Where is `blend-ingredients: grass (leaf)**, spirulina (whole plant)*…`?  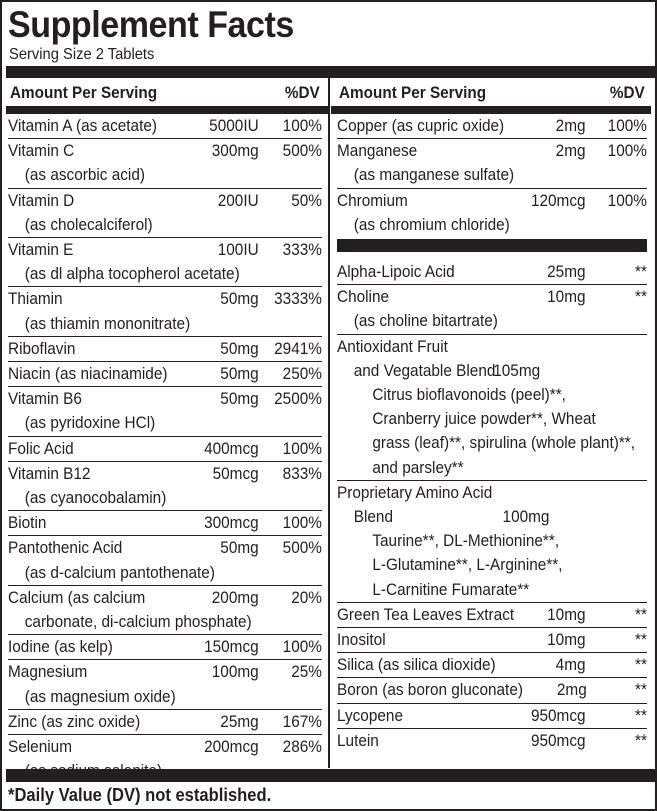 blend-ingredients: grass (leaf)**, spirulina (whole plant)*… is located at coordinates (504, 443).